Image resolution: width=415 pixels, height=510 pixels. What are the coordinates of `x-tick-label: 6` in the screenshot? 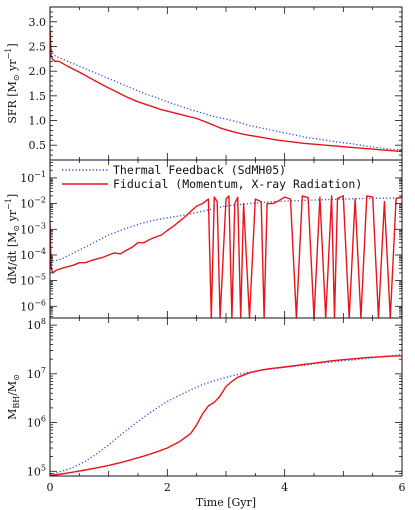 It's located at (402, 487).